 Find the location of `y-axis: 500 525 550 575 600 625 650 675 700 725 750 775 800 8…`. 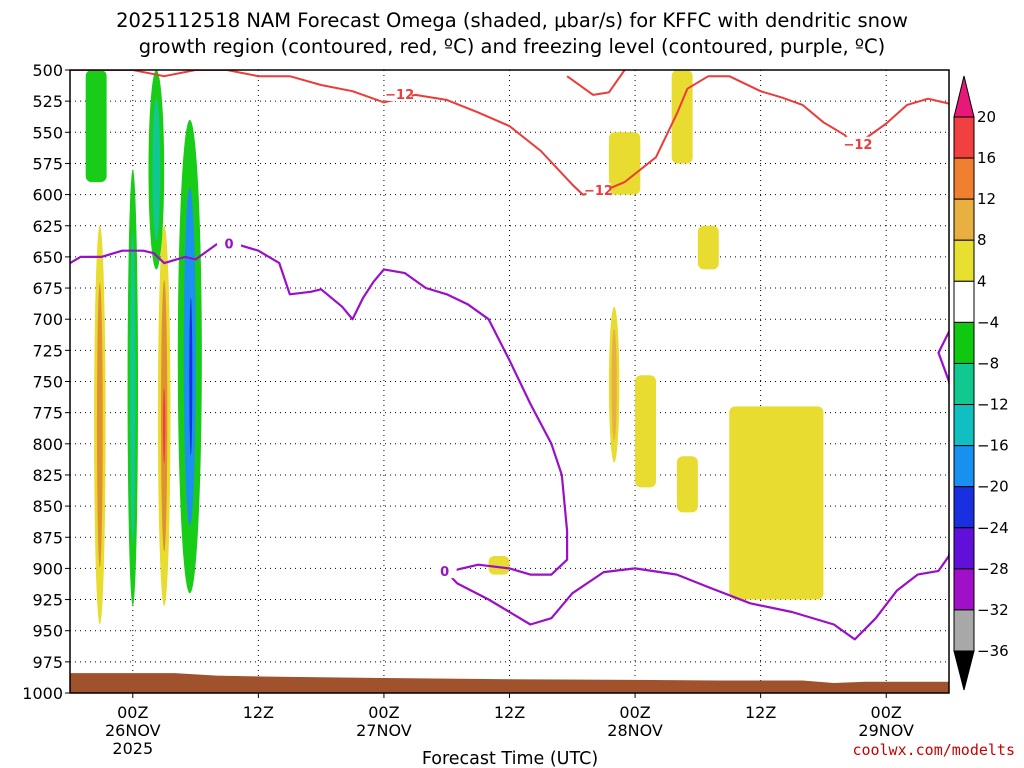

y-axis: 500 525 550 575 600 625 650 675 700 725 750 775 800 8… is located at coordinates (46, 382).